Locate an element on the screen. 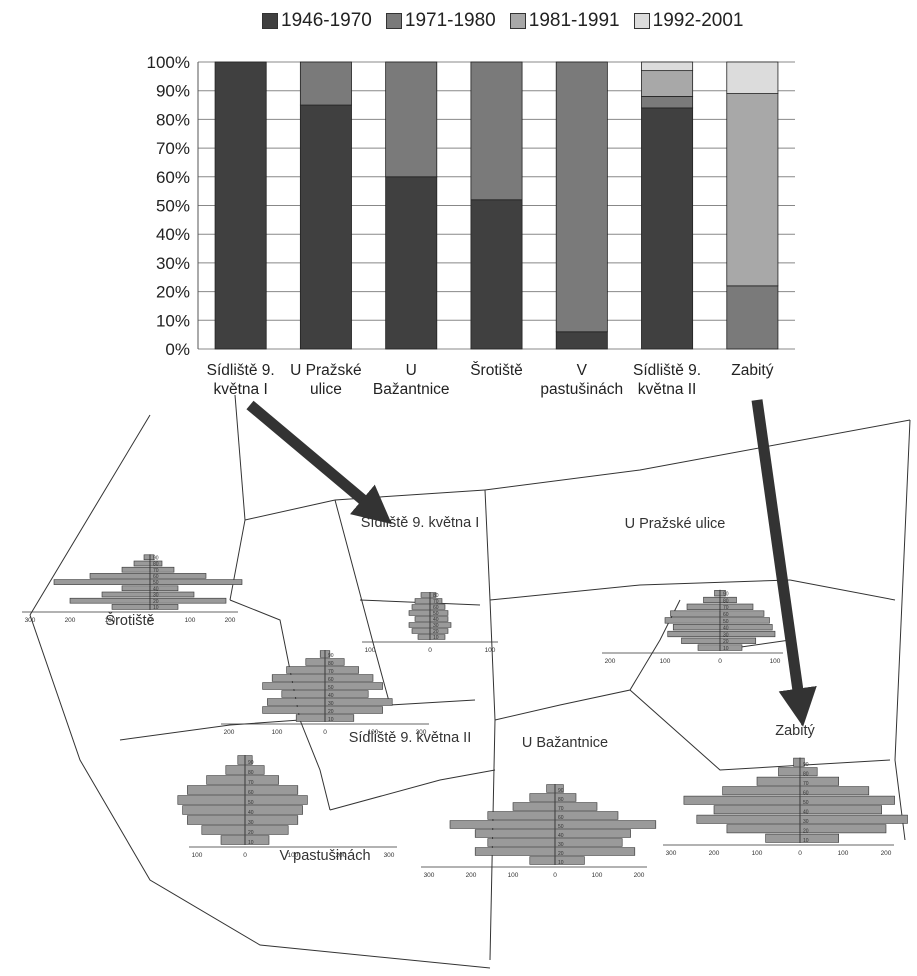 The height and width of the screenshot is (976, 917). legend: 1946-1970 1971-1980 1981-1991 1992-2001 is located at coordinates (503, 21).